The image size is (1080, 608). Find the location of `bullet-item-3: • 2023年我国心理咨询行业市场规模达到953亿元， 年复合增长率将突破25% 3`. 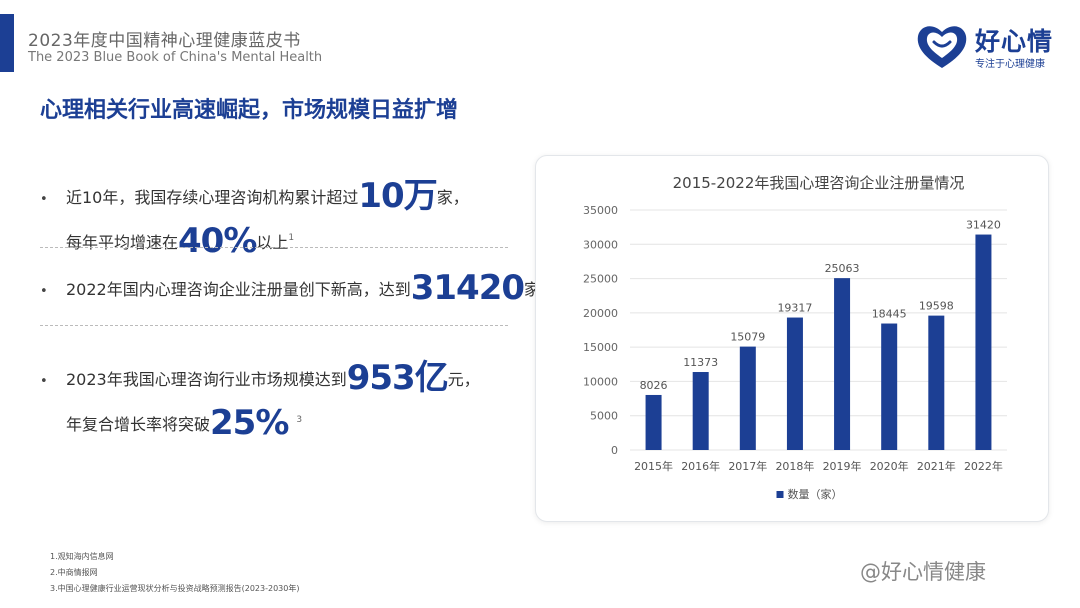

bullet-item-3: • 2023年我国心理咨询行业市场规模达到953亿元， 年复合增长率将突破25% 3 is located at coordinates (260, 396).